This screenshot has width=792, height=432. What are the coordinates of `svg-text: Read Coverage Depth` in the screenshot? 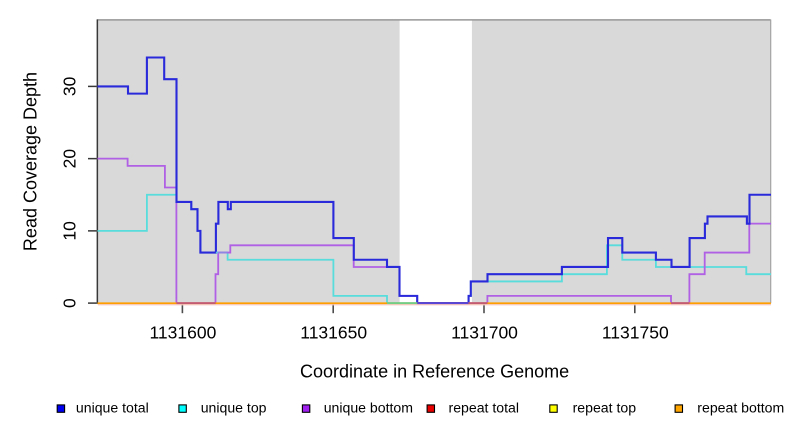 It's located at (31, 161).